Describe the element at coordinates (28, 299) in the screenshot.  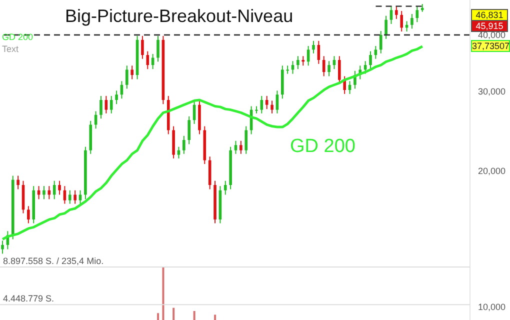
I see `ref-line-label: 4.448.779 S.` at that location.